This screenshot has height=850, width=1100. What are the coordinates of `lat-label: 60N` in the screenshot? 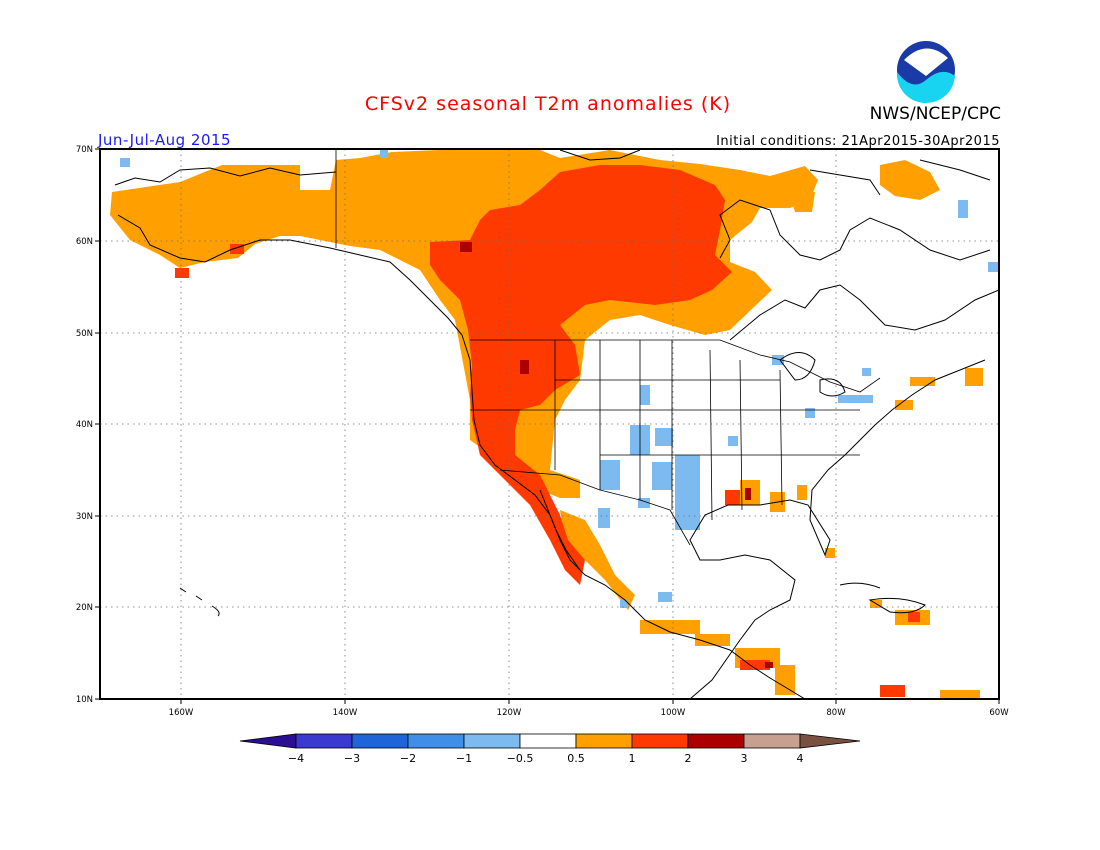 It's located at (84, 242).